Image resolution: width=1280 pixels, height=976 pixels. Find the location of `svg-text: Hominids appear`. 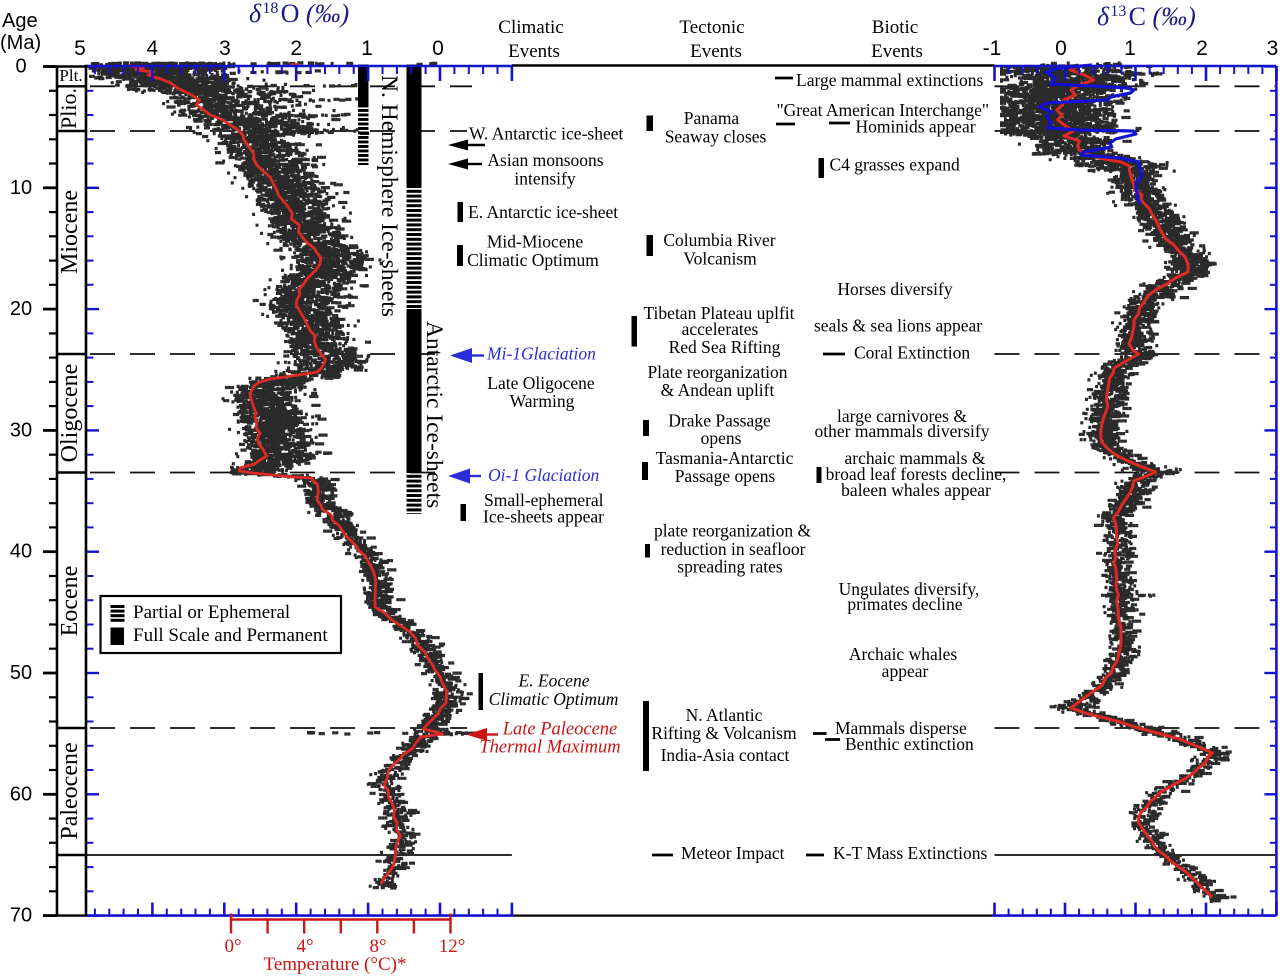

svg-text: Hominids appear is located at coordinates (916, 127).